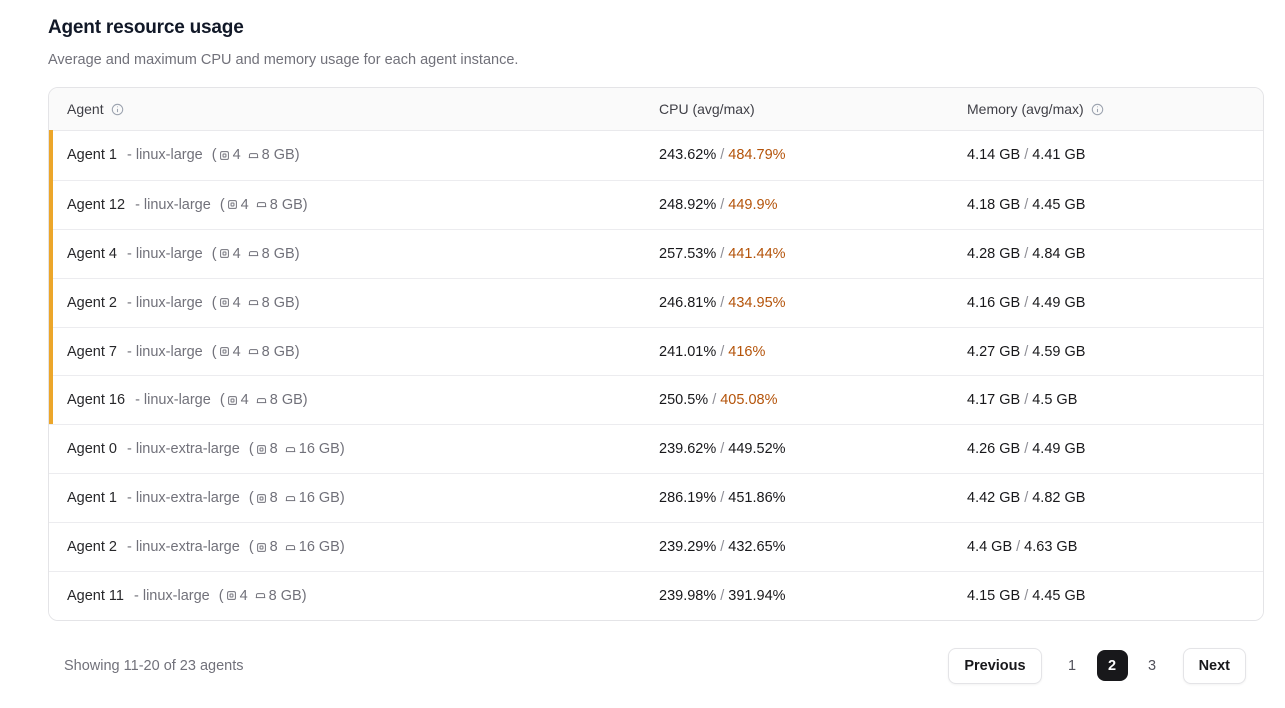 The height and width of the screenshot is (708, 1285). What do you see at coordinates (994, 400) in the screenshot?
I see `memory-avg-value: 4.17 GB` at bounding box center [994, 400].